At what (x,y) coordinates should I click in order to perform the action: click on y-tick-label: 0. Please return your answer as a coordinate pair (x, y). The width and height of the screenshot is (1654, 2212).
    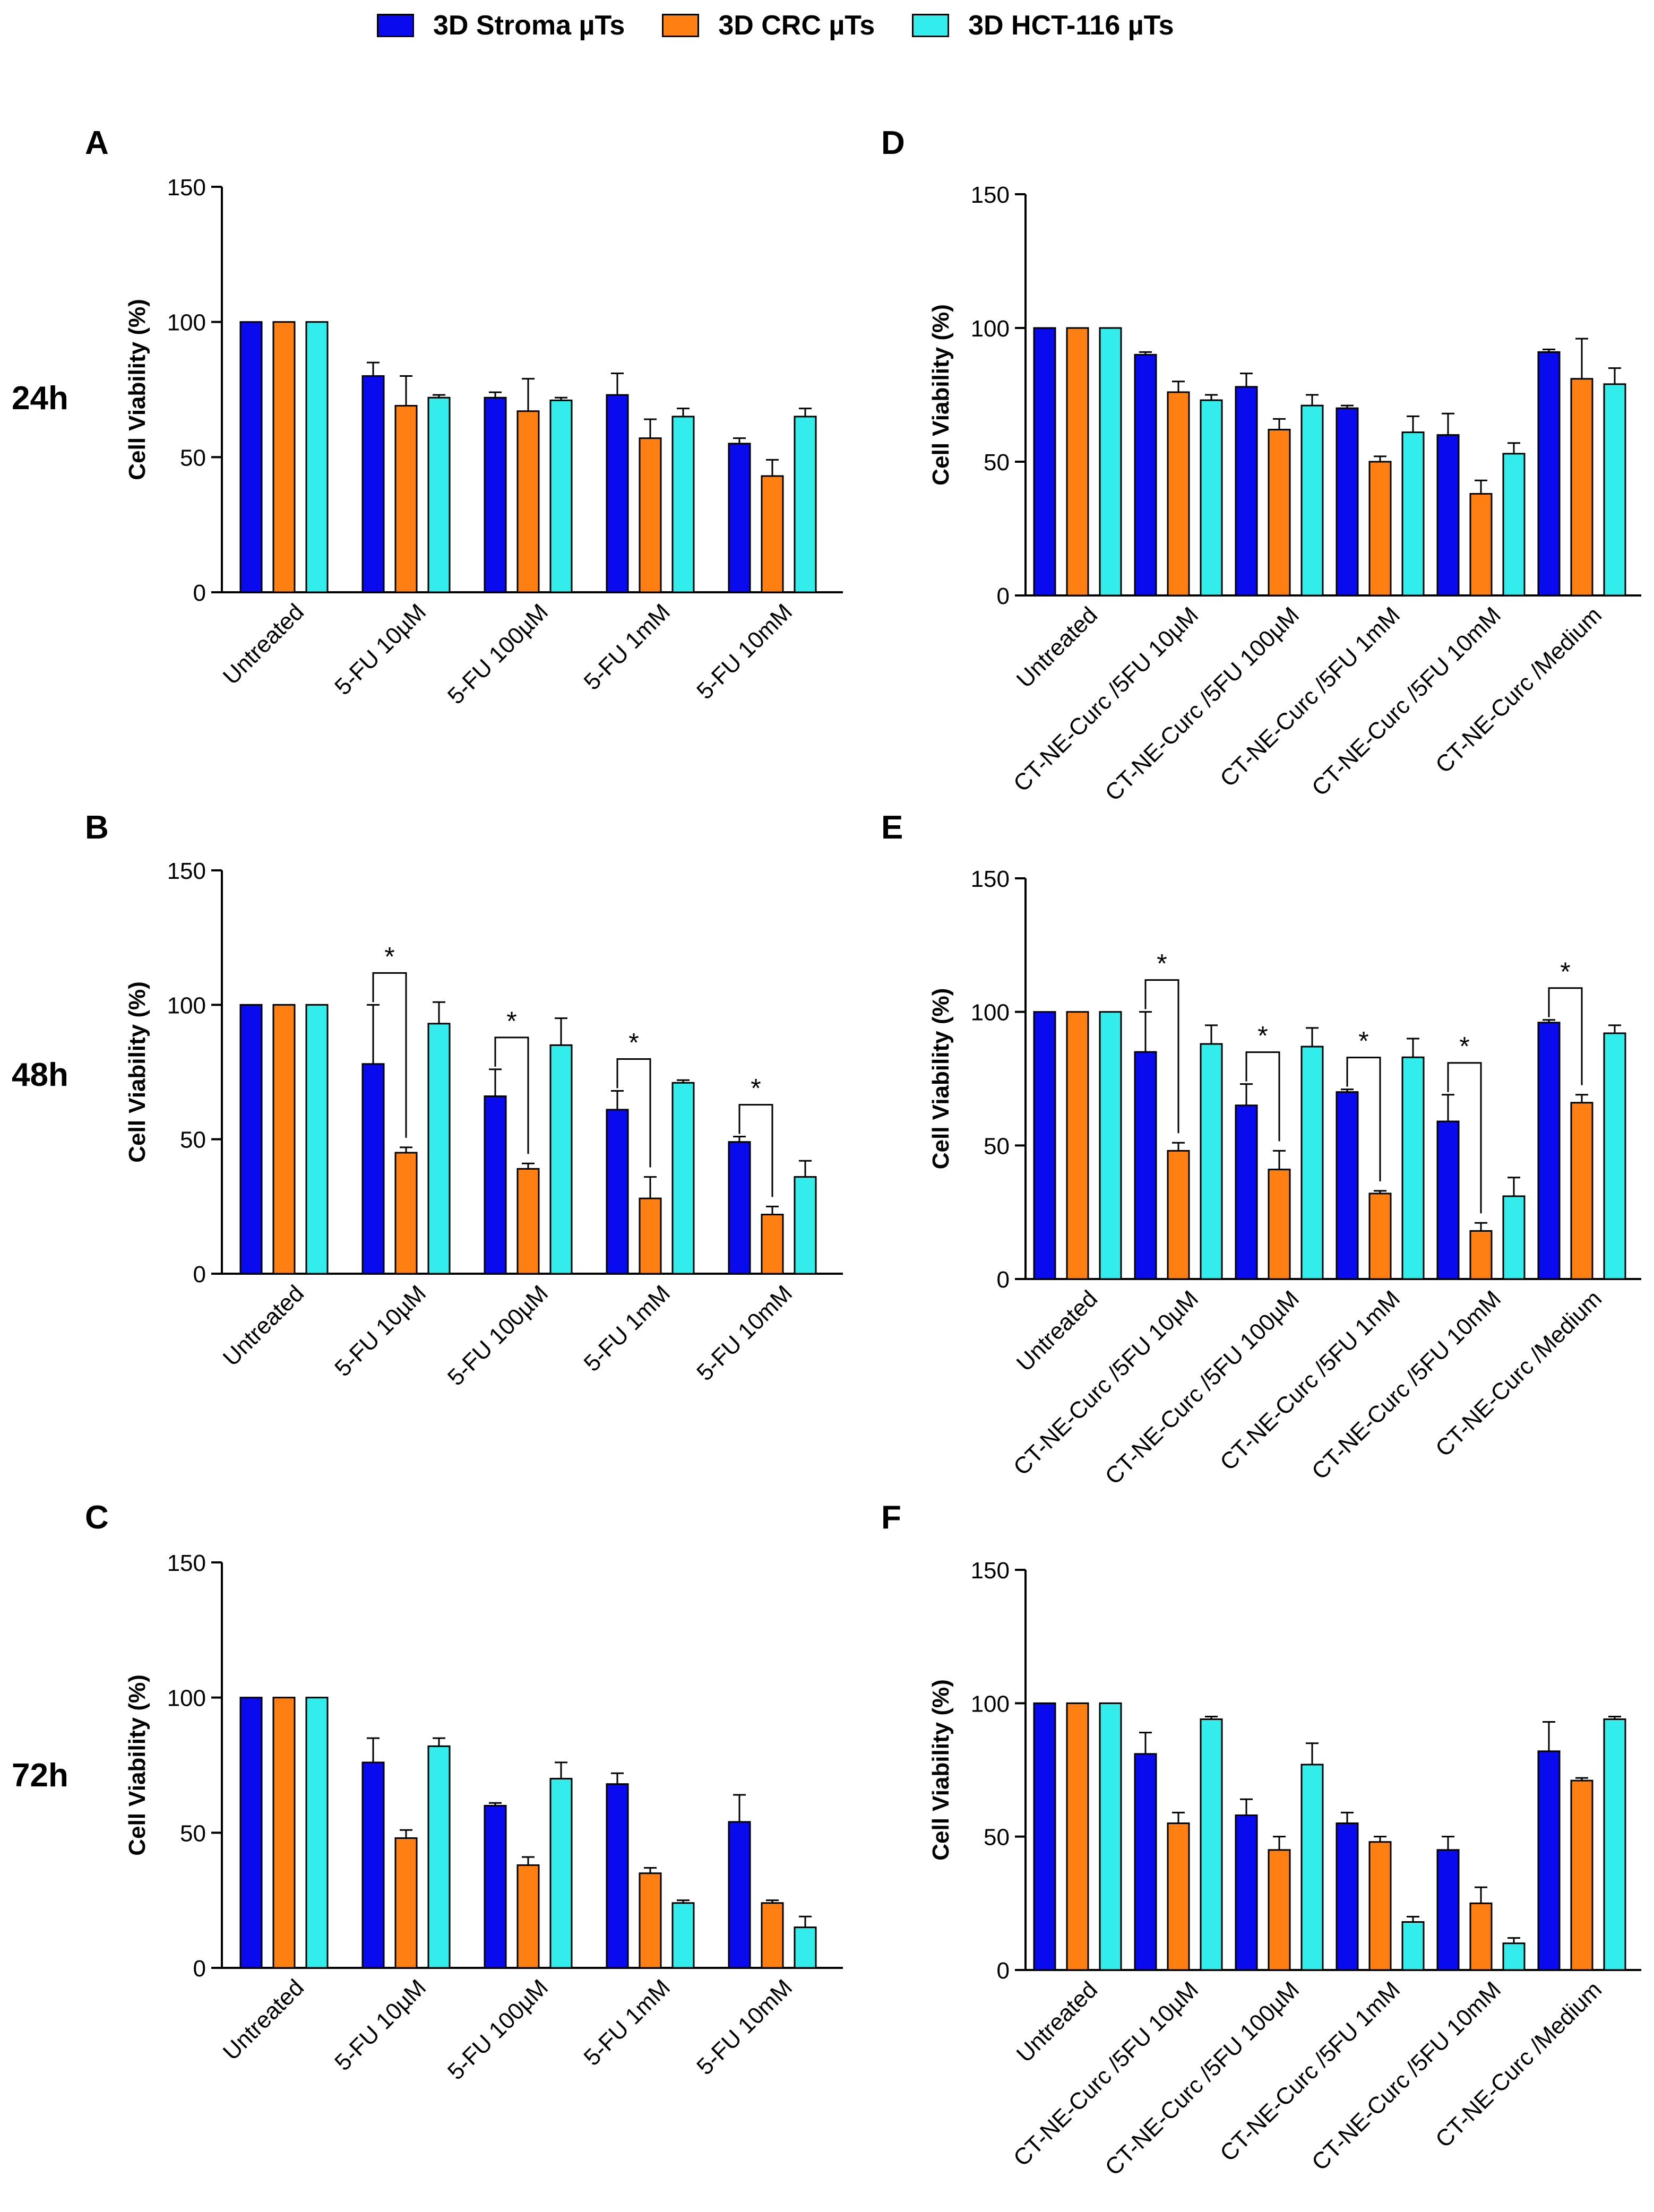
    Looking at the image, I should click on (199, 593).